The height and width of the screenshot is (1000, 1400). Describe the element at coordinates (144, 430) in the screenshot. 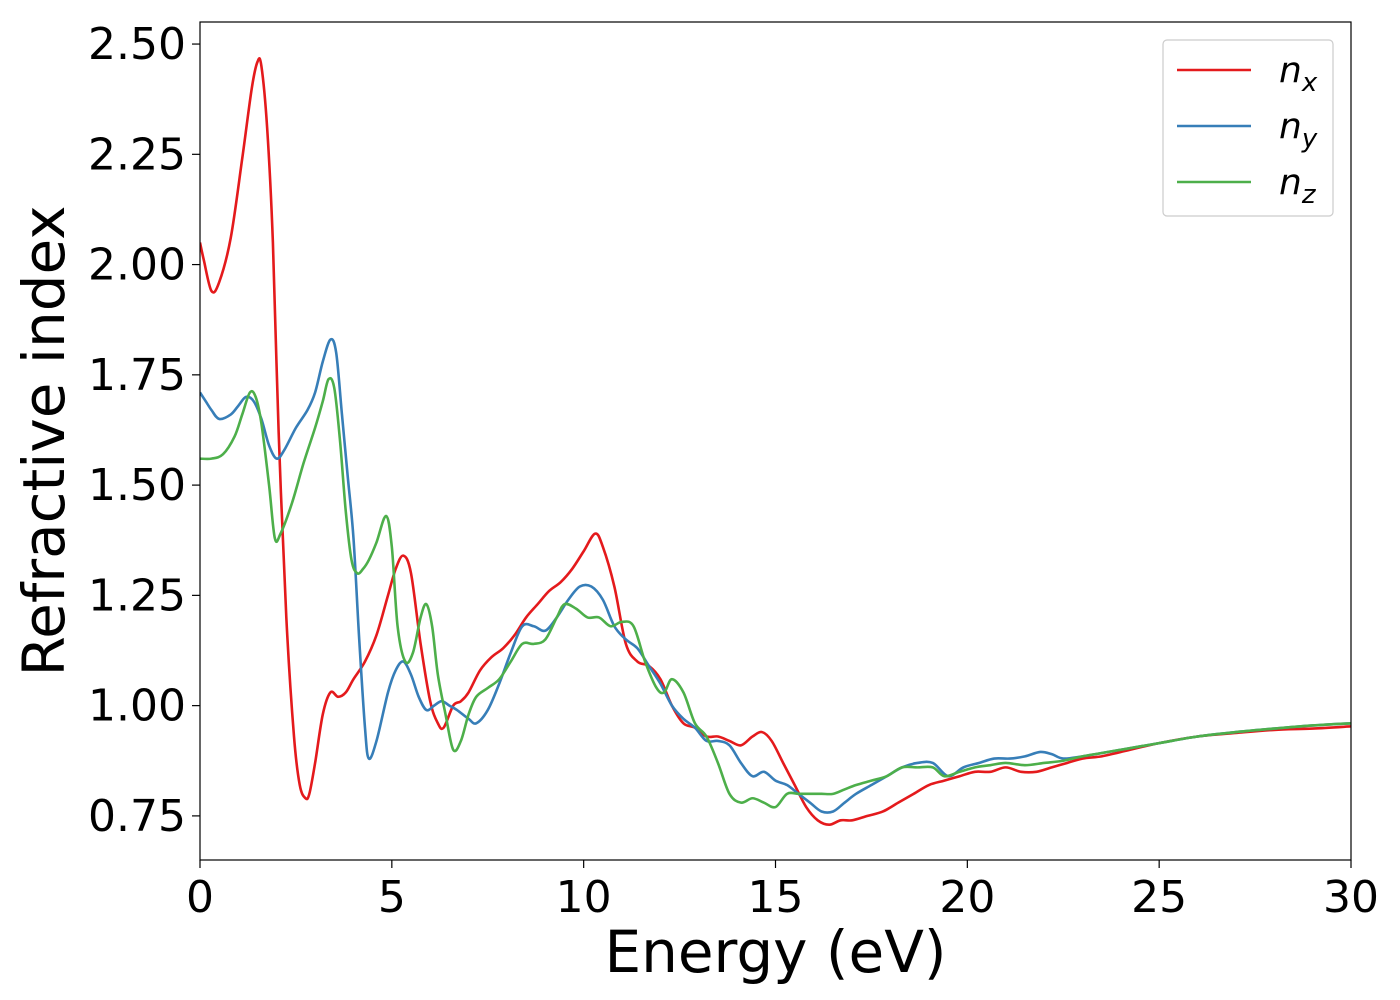

I see `y-axis-ticks: 0.75 1.00 1.25 1.50 1.75 2.00 2.25 2.50` at that location.